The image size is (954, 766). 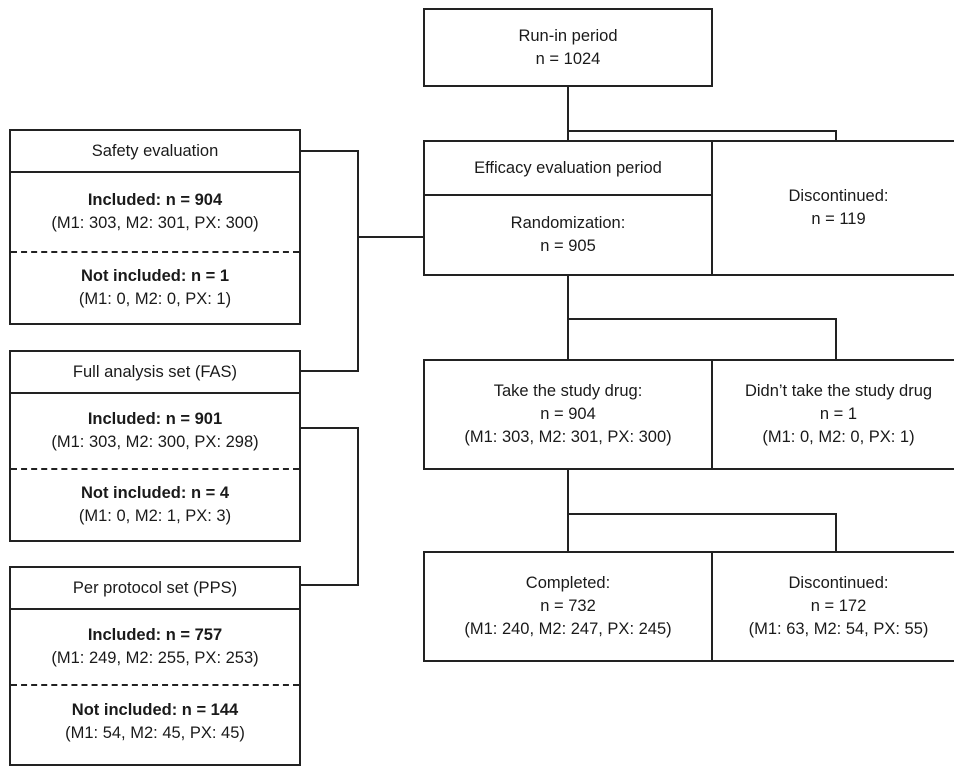 I want to click on take-drug-n: n = 904, so click(x=568, y=414).